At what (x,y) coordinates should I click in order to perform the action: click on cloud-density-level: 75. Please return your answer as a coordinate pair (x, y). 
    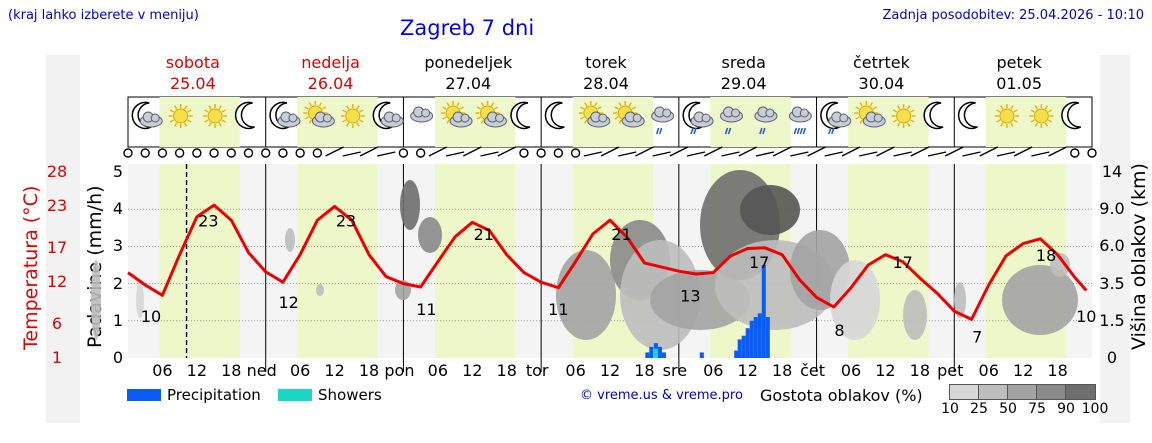
    Looking at the image, I should click on (1037, 409).